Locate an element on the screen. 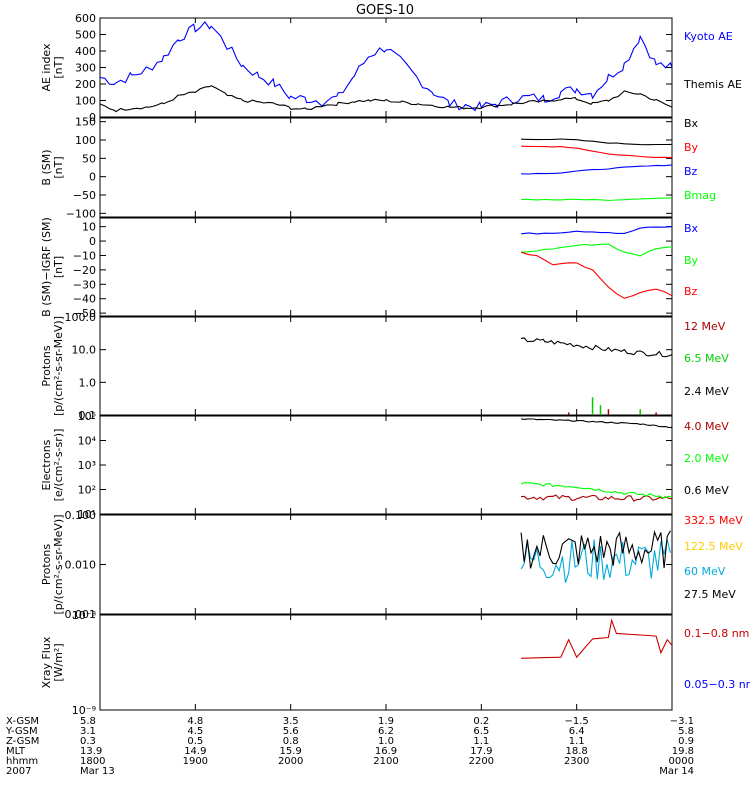  y-tick-label: 10³ is located at coordinates (87, 465).